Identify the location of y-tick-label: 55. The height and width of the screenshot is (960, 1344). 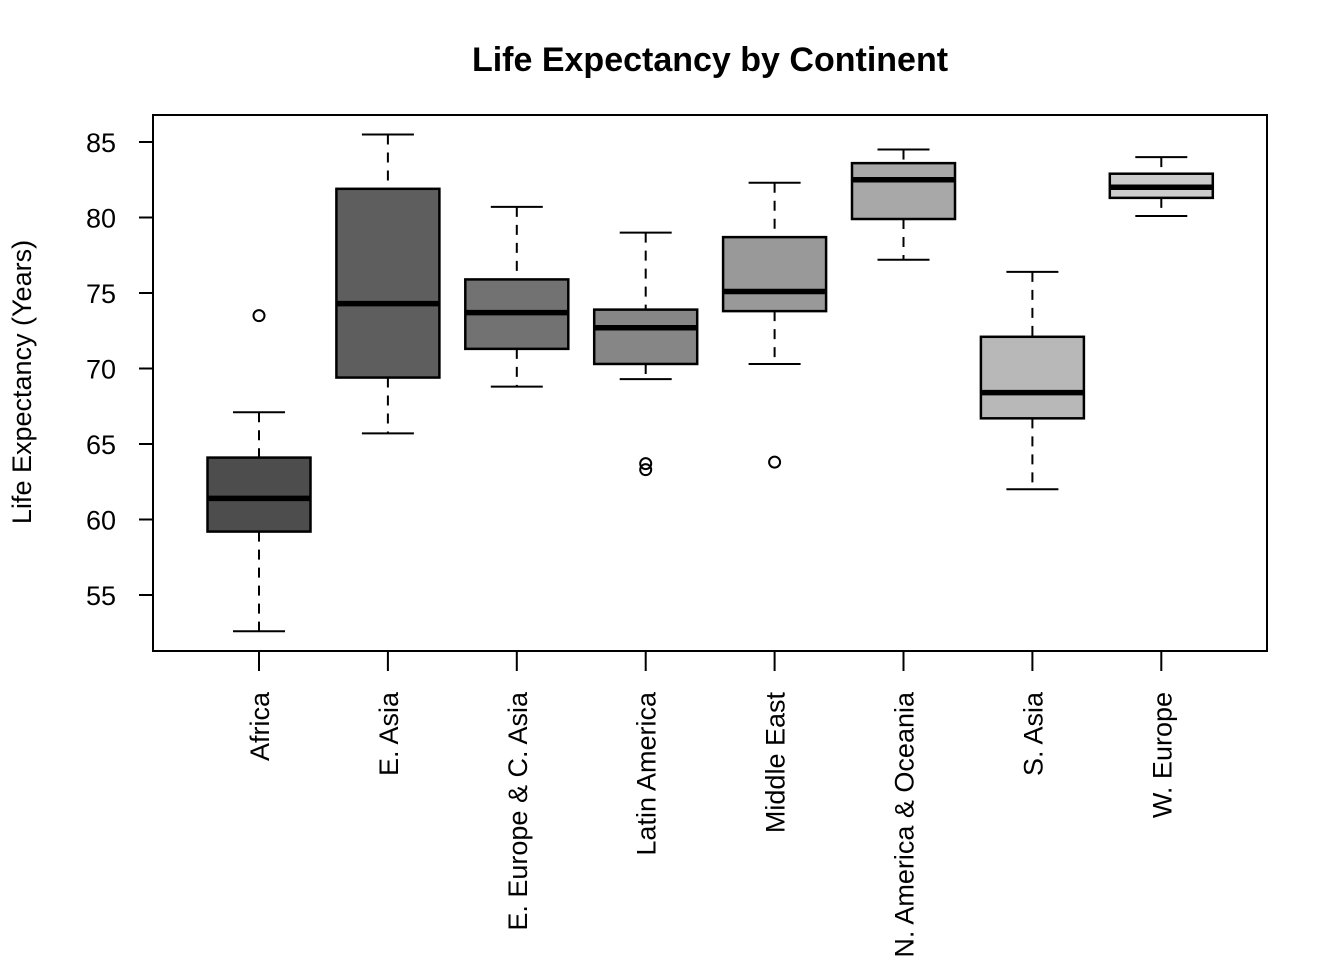
(101, 596).